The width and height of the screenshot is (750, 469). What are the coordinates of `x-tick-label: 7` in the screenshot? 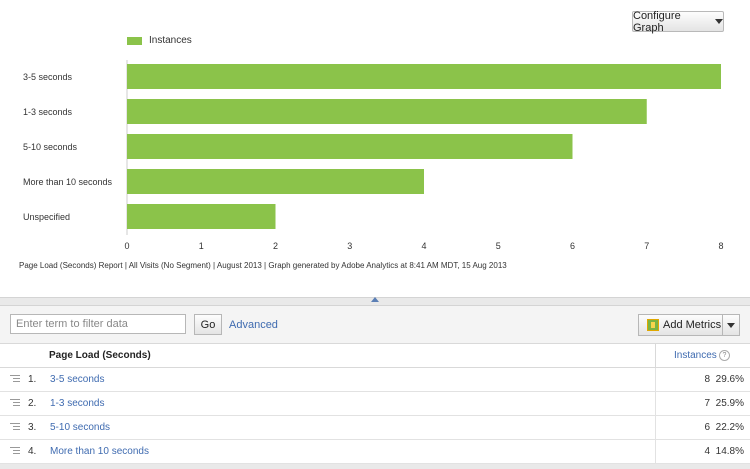 It's located at (646, 246).